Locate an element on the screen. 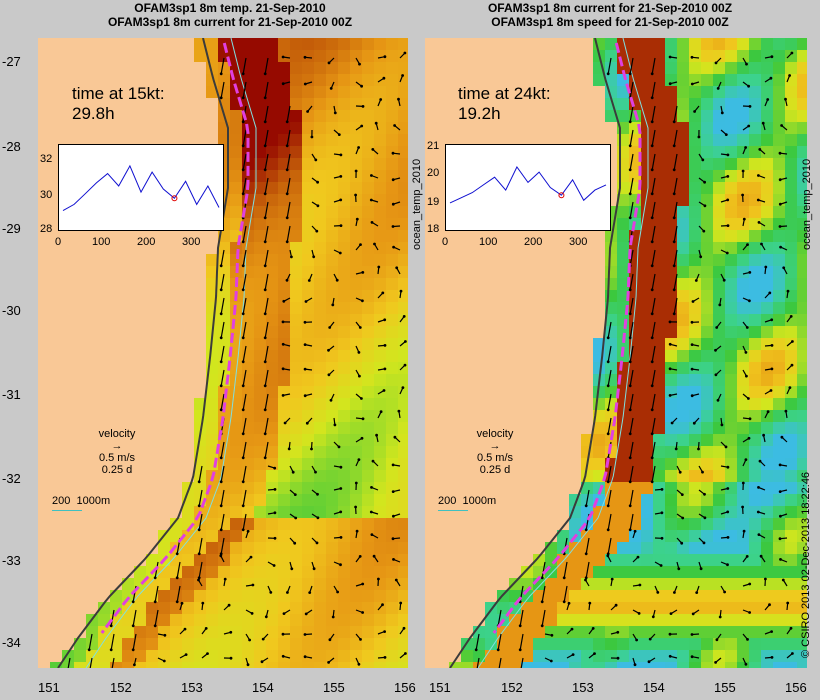  right-time-box: time at 24kt: 19.2h is located at coordinates (504, 104).